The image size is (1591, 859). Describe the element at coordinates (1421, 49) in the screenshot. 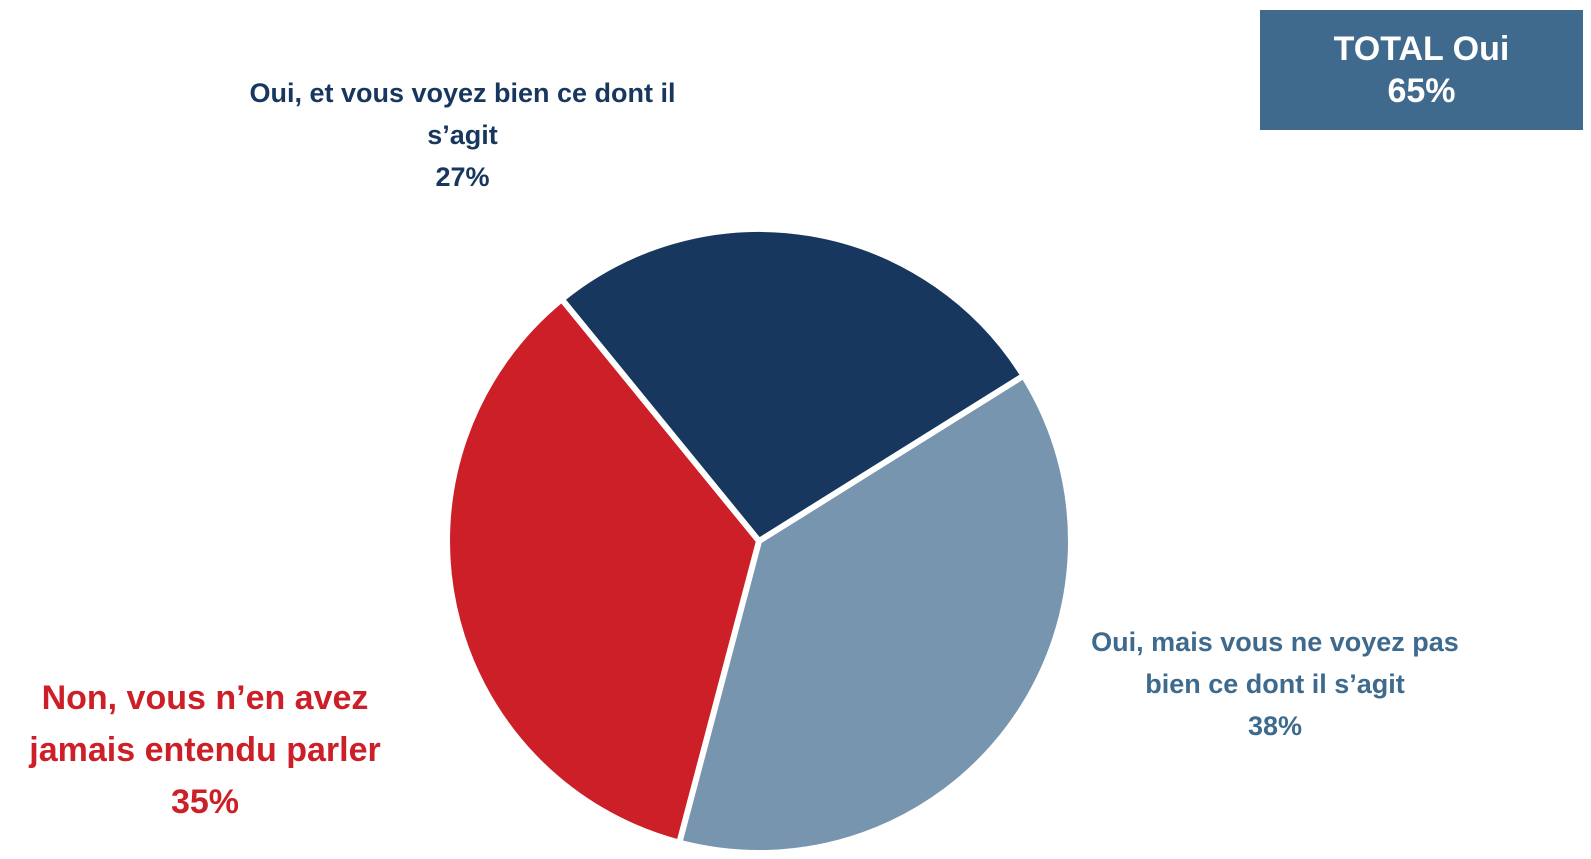

I see `total-yes-label: TOTAL Oui` at that location.